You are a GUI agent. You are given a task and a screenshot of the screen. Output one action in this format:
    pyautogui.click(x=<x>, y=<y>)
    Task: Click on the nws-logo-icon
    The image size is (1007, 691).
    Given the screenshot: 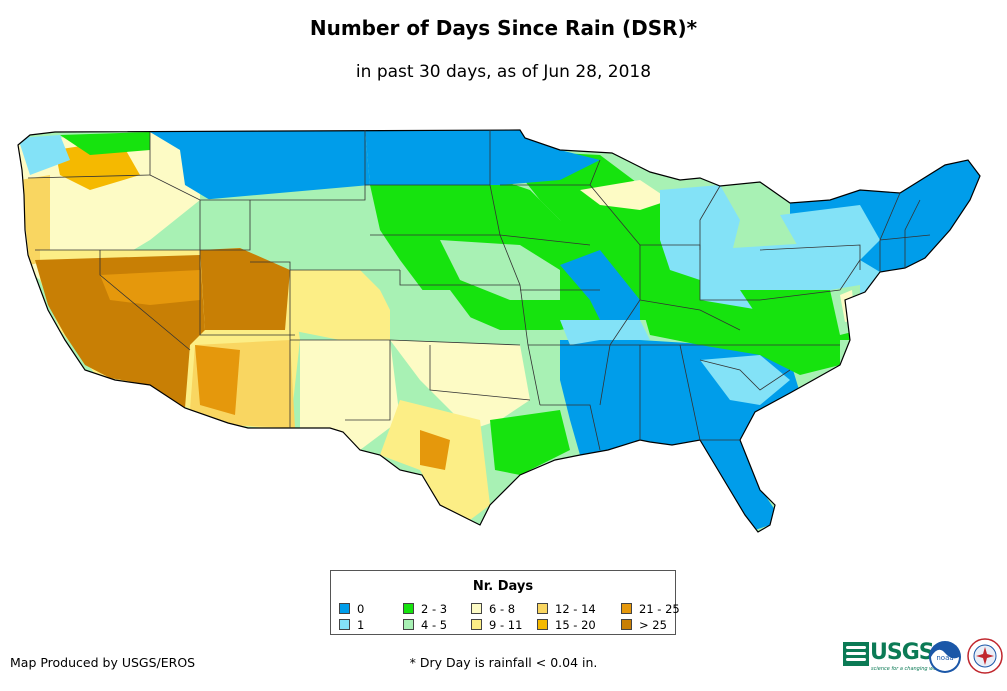 What is the action you would take?
    pyautogui.click(x=985, y=656)
    